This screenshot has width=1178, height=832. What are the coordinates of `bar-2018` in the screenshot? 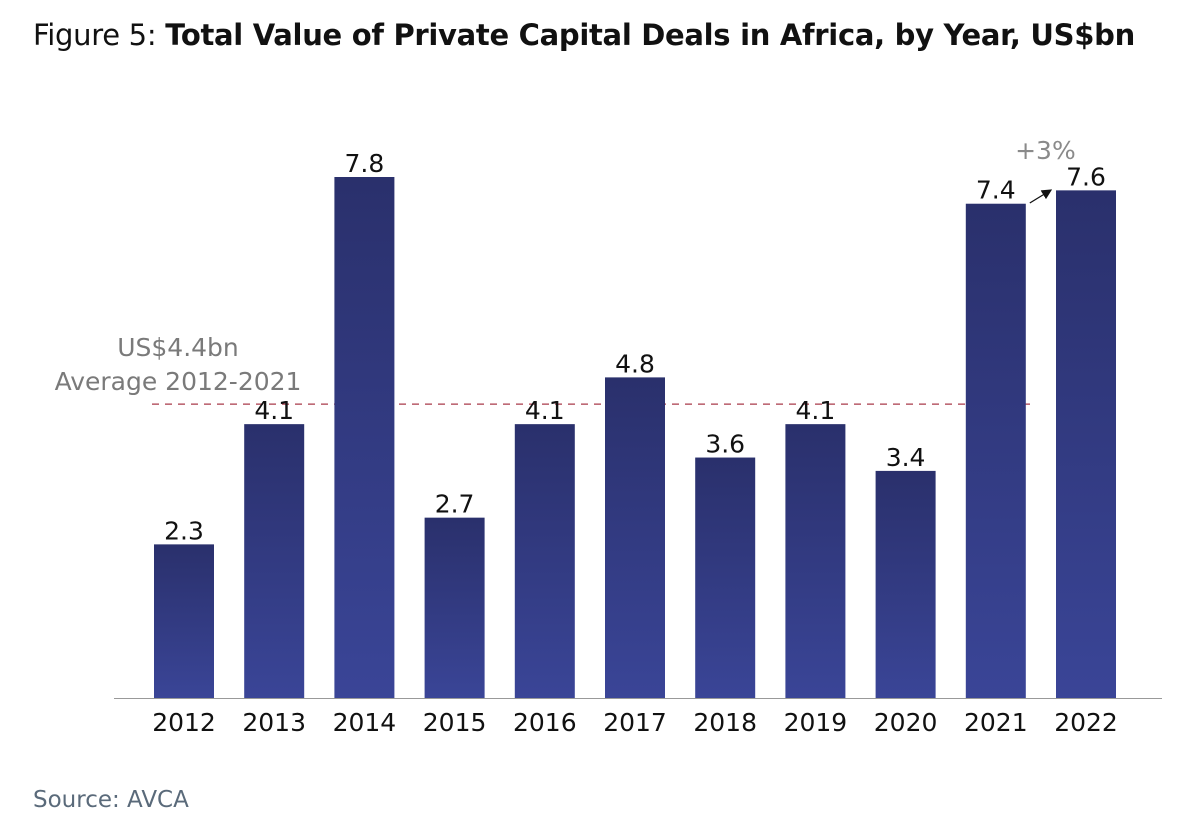 It's located at (725, 577).